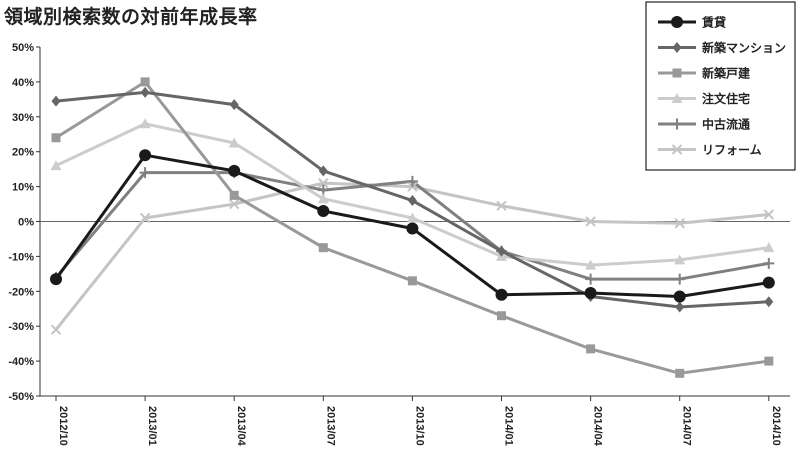  Describe the element at coordinates (131, 17) in the screenshot. I see `chart-title: 領域別検索数の対前年成長率` at that location.